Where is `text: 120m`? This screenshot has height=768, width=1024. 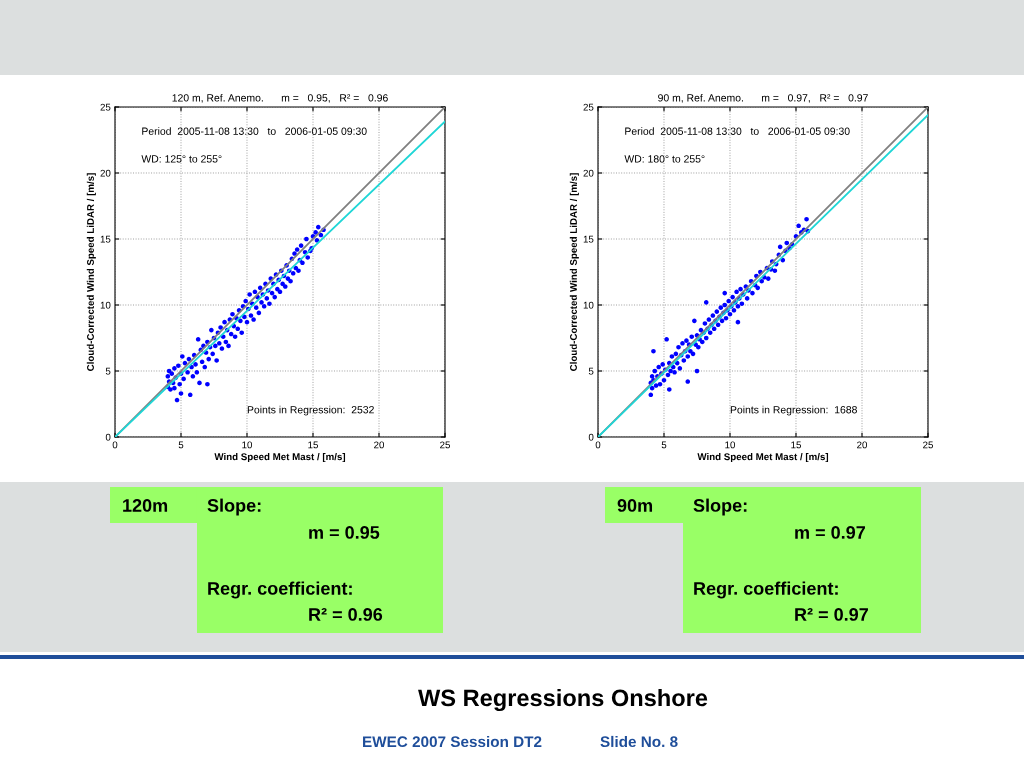 text: 120m is located at coordinates (145, 505).